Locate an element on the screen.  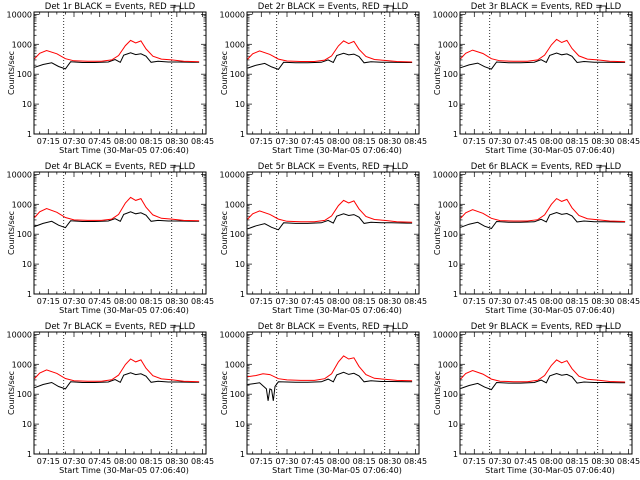
panel-title: Det 6r BLACK = Events, RED = LLD is located at coordinates (546, 167).